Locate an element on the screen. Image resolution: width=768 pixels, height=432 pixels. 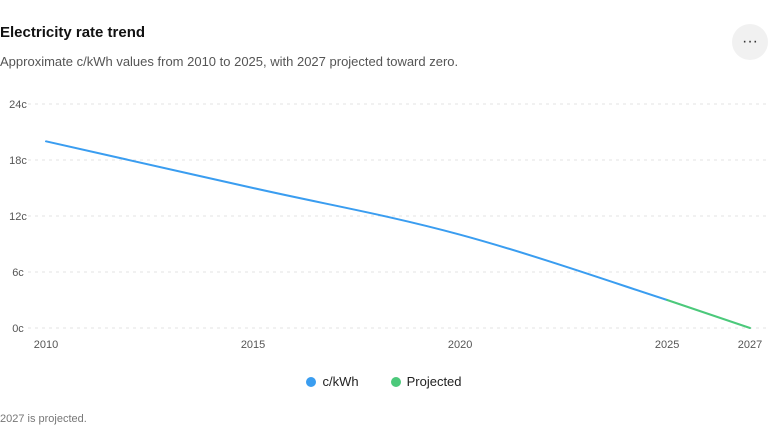
legend-item-series-1: Projected is located at coordinates (426, 381).